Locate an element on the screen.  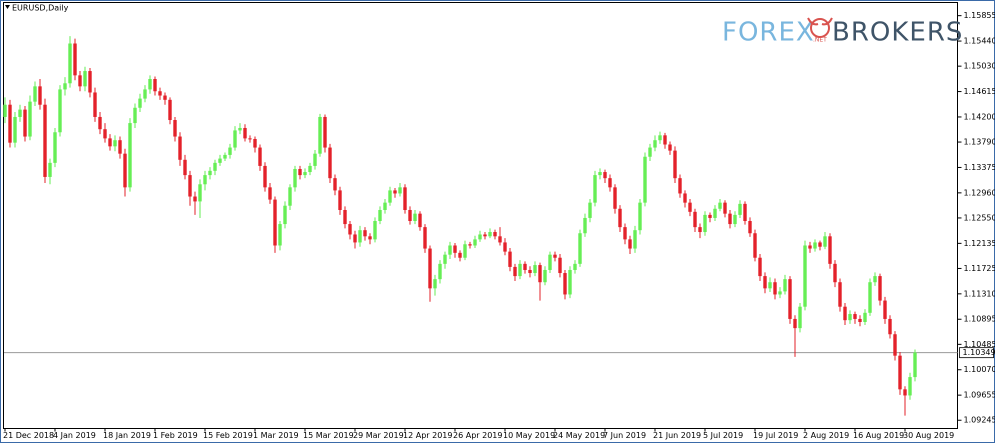
y-tick-label: 1.11725 is located at coordinates (979, 268).